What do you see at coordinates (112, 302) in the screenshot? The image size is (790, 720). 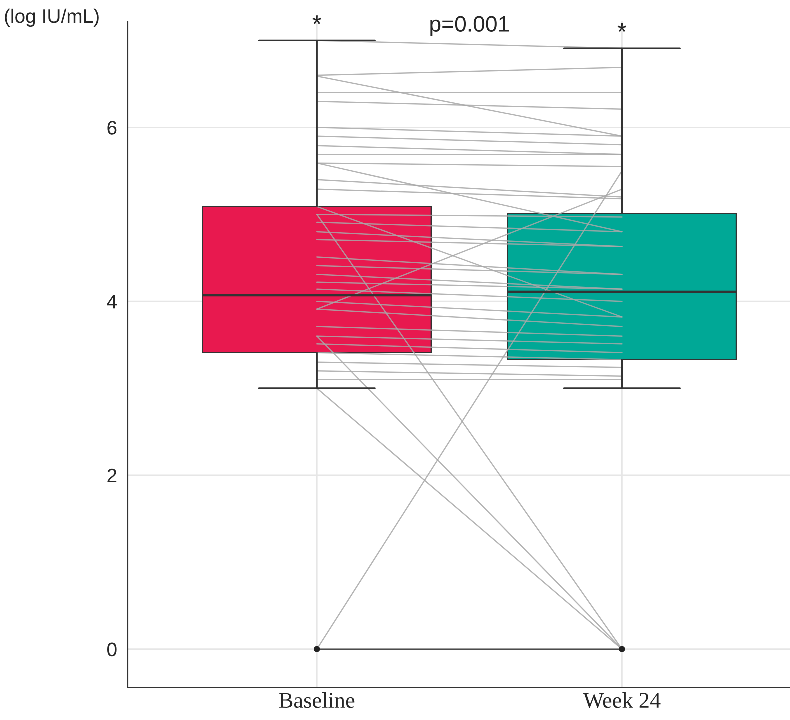 I see `y-tick-label: 4` at bounding box center [112, 302].